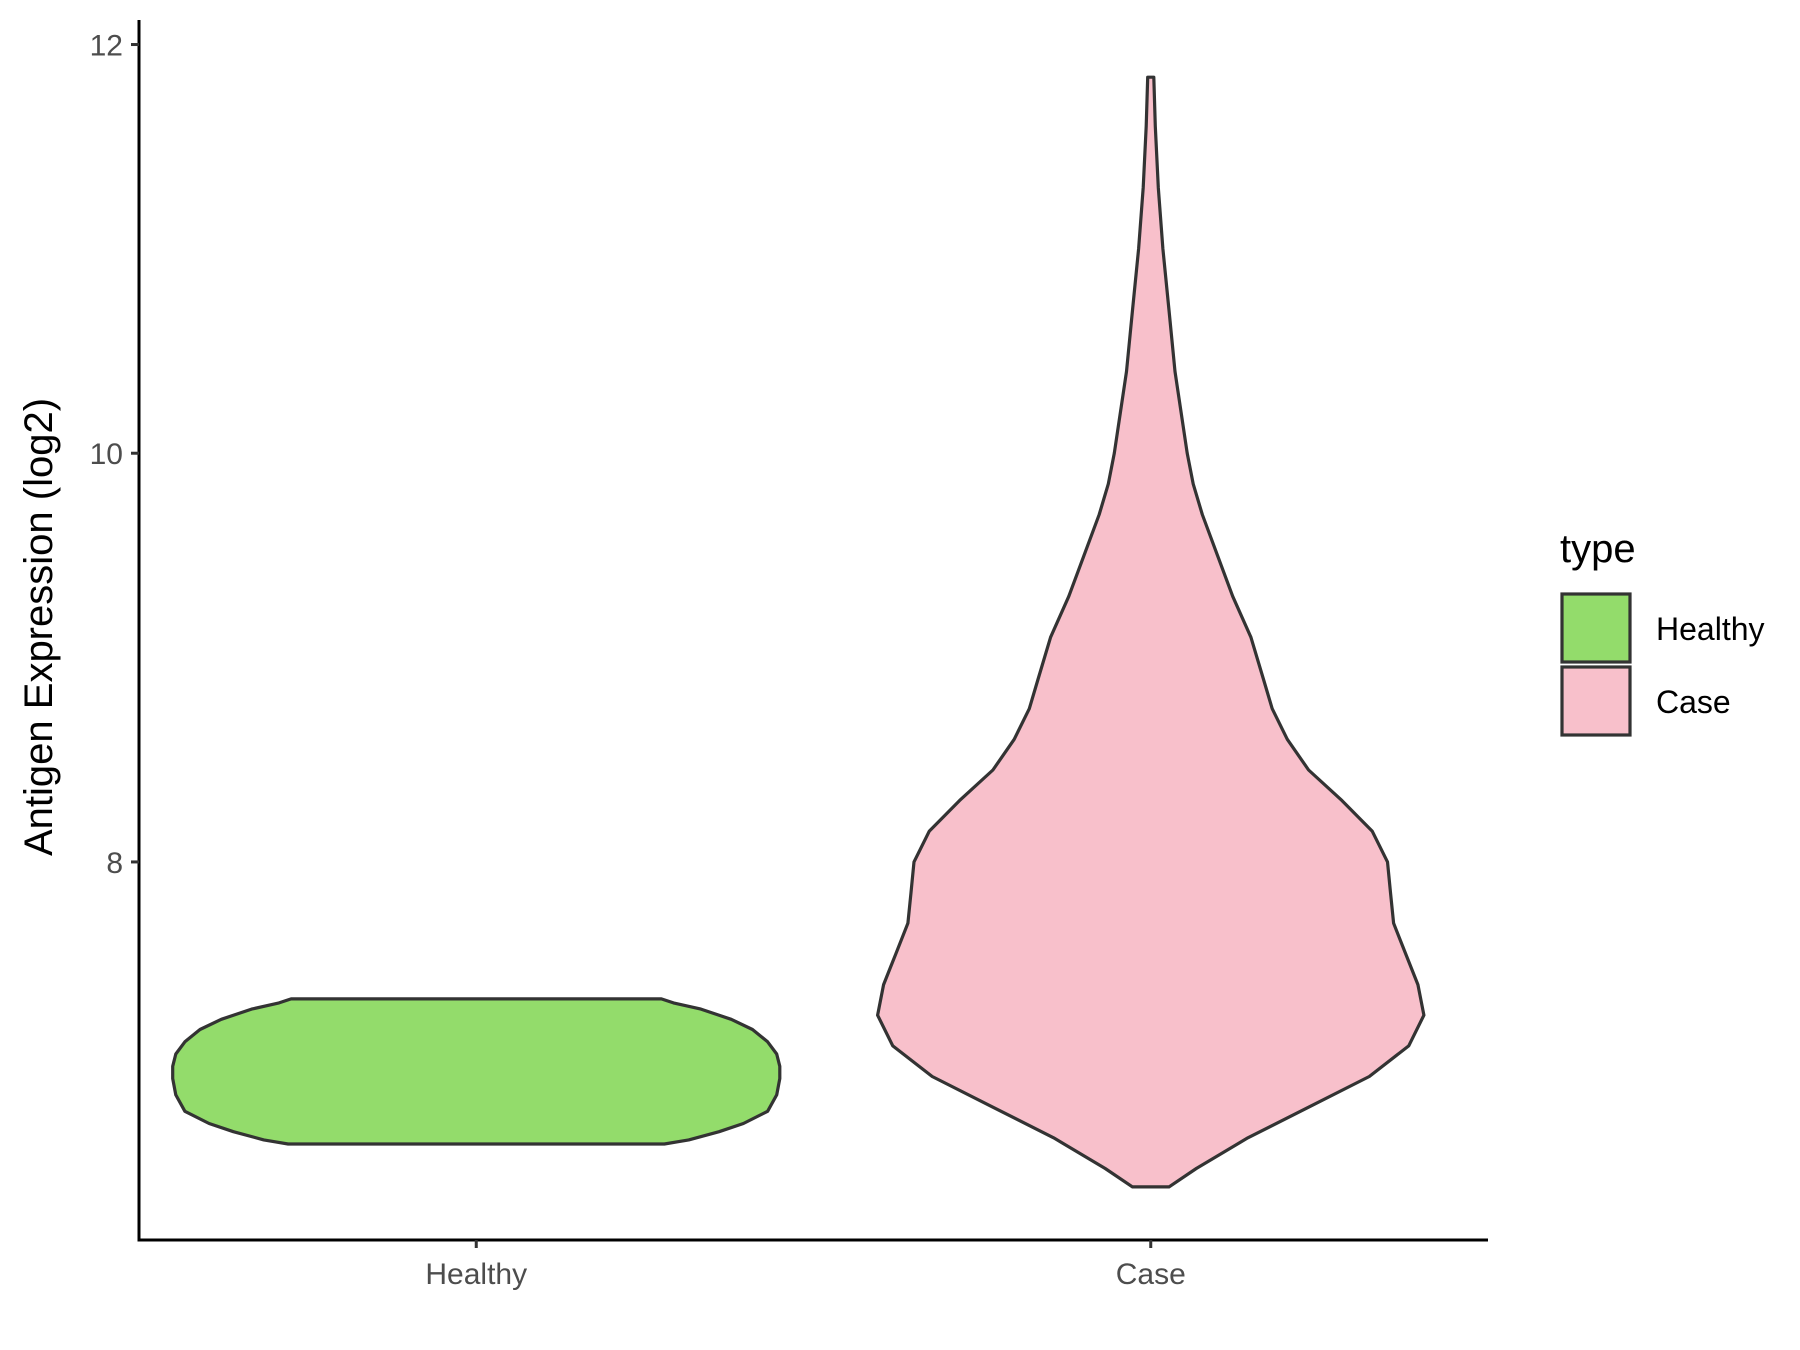  I want to click on legend: type Healthy Case, so click(1662, 632).